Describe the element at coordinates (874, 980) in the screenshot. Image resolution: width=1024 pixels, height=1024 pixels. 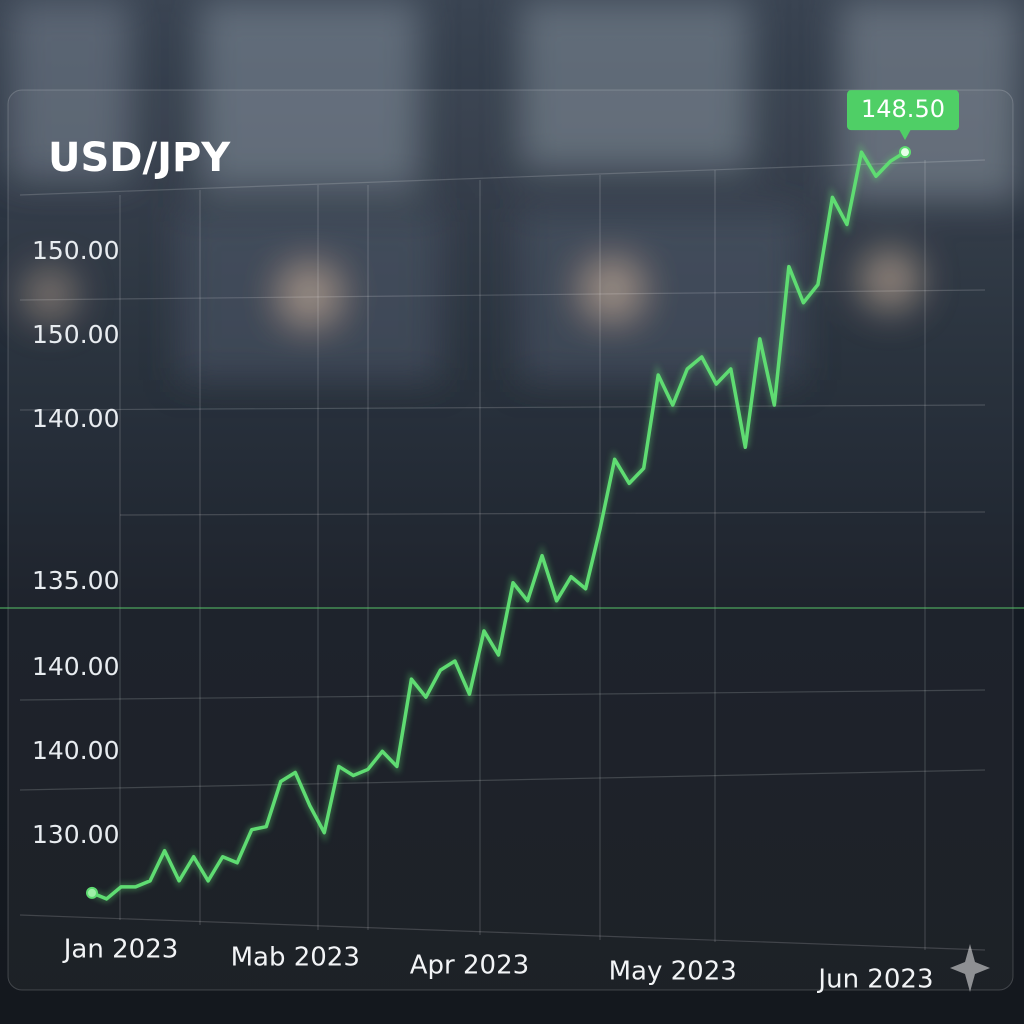
I see `x-tick-label: Jun 2023` at that location.